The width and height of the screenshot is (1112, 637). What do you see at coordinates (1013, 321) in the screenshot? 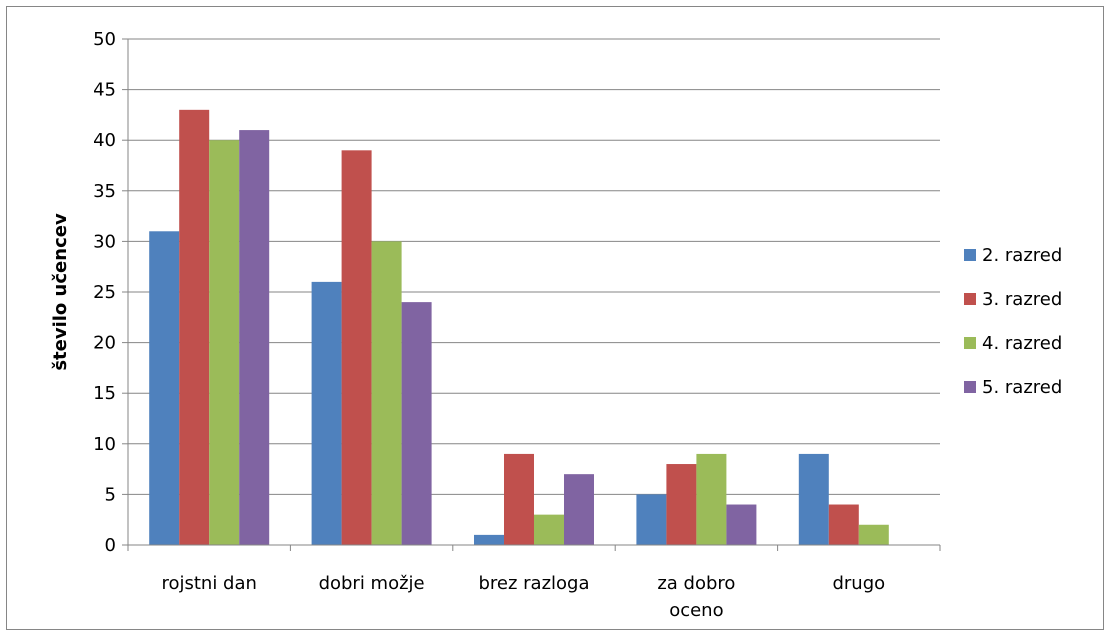
I see `legend: 2. razred 3. razred 4. razred 5. razred` at bounding box center [1013, 321].